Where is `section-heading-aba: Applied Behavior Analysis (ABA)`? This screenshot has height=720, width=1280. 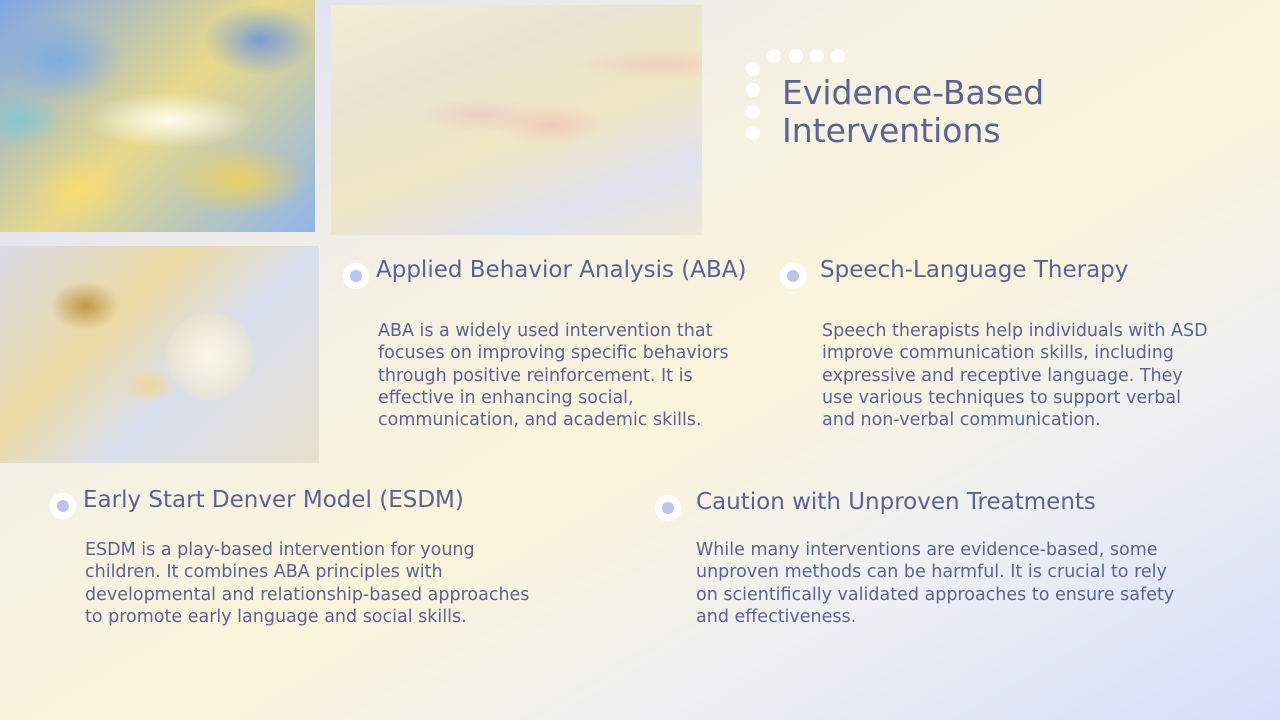 section-heading-aba: Applied Behavior Analysis (ABA) is located at coordinates (561, 270).